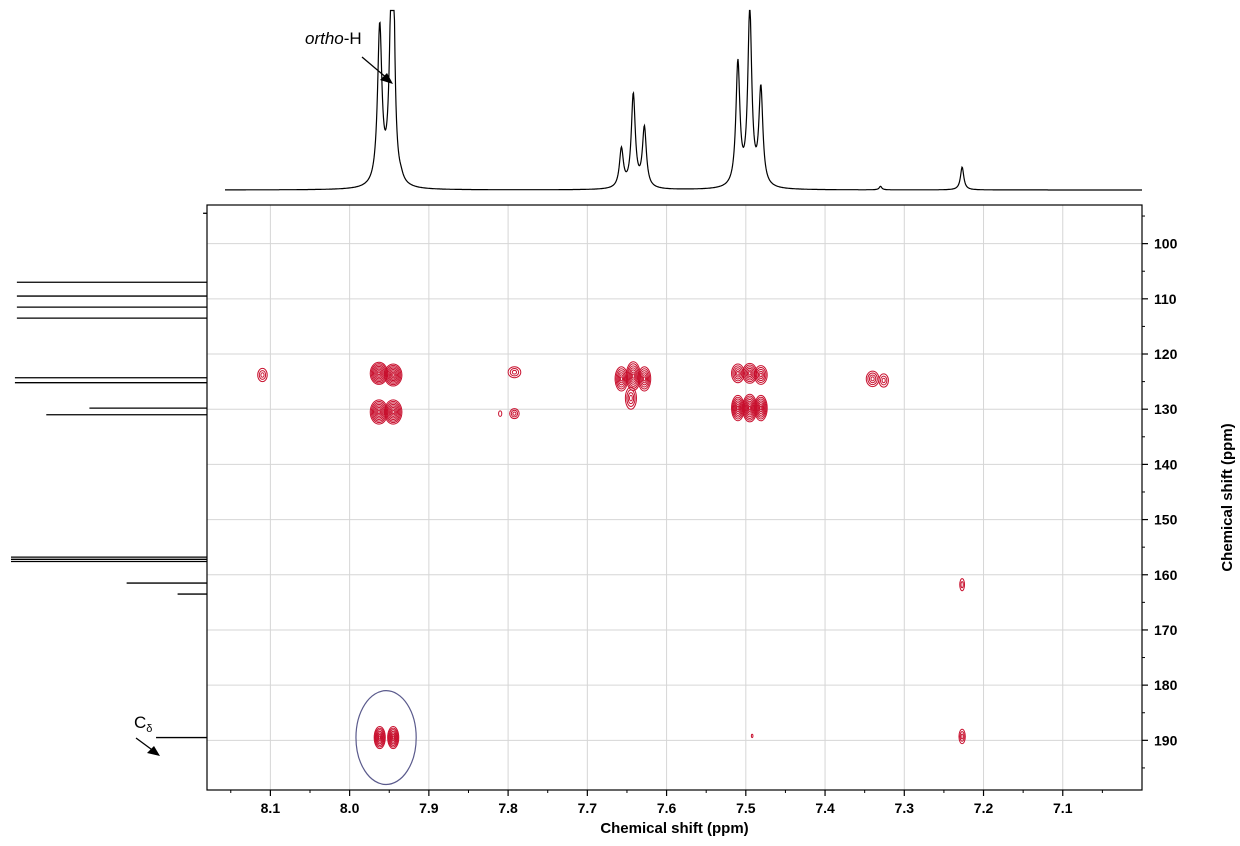 The width and height of the screenshot is (1240, 846). Describe the element at coordinates (1166, 685) in the screenshot. I see `y-tick-label: 180` at that location.